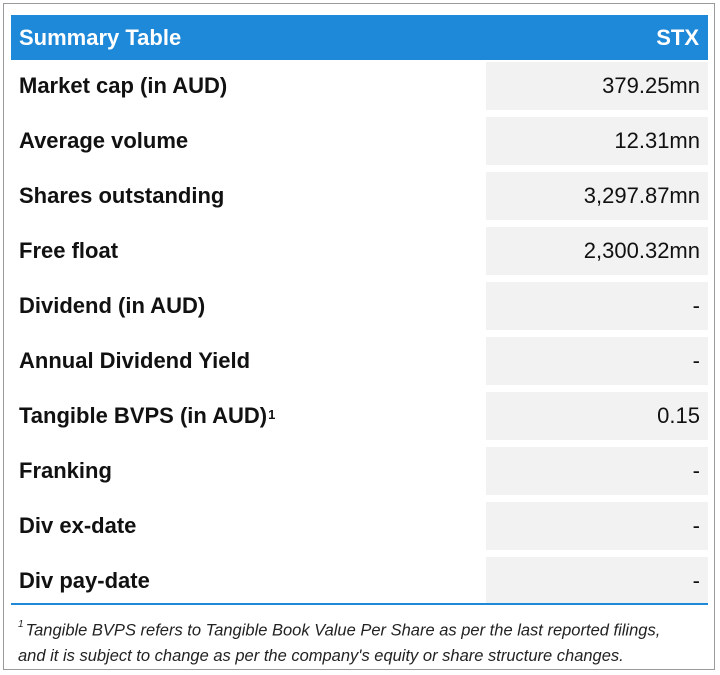 This screenshot has height=675, width=720. Describe the element at coordinates (359, 471) in the screenshot. I see `table-row: Franking -` at that location.